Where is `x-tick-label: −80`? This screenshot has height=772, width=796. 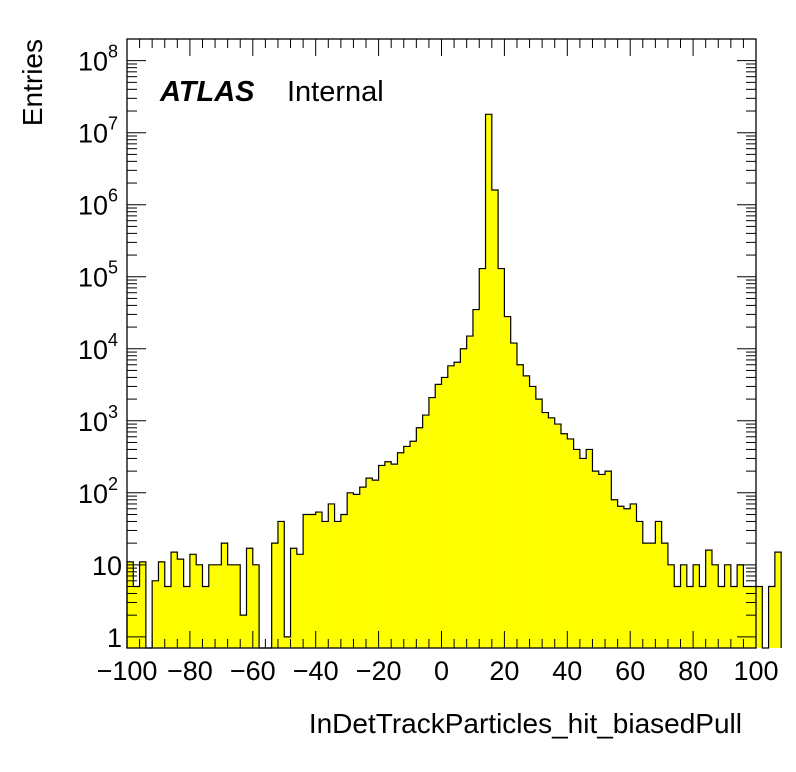 x-tick-label: −80 is located at coordinates (190, 671).